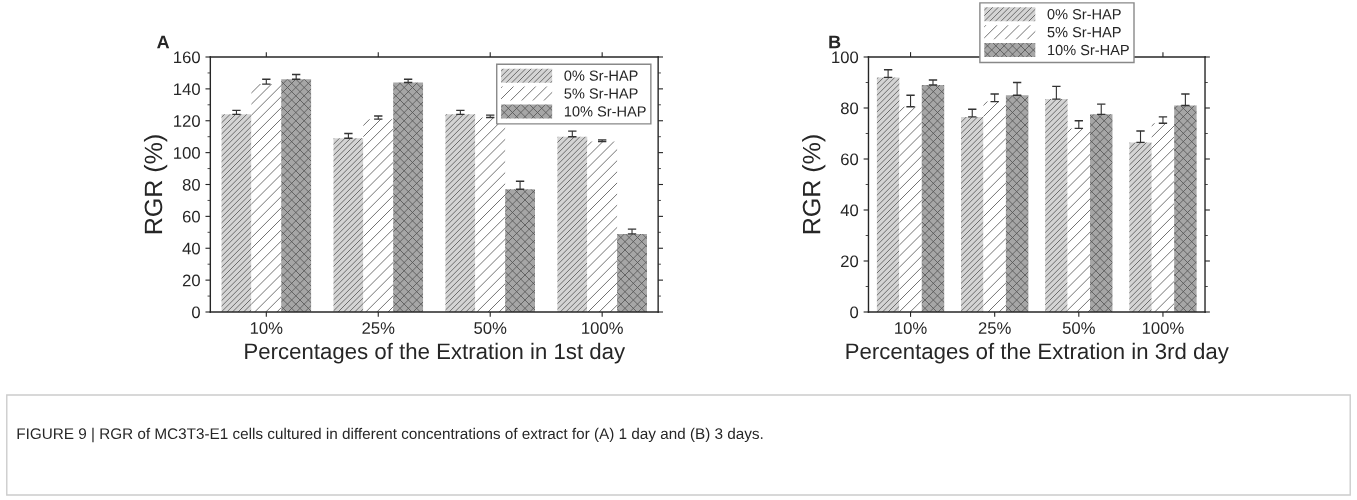 This screenshot has width=1357, height=500. Describe the element at coordinates (435, 353) in the screenshot. I see `x-axis-title: Percentages of the Extration in 1st day` at that location.